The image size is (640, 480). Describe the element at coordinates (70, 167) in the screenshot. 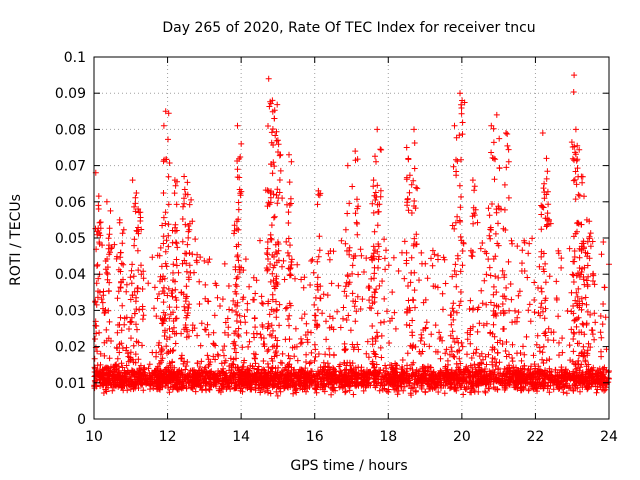

I see `y-tick-label: 0.07` at that location.